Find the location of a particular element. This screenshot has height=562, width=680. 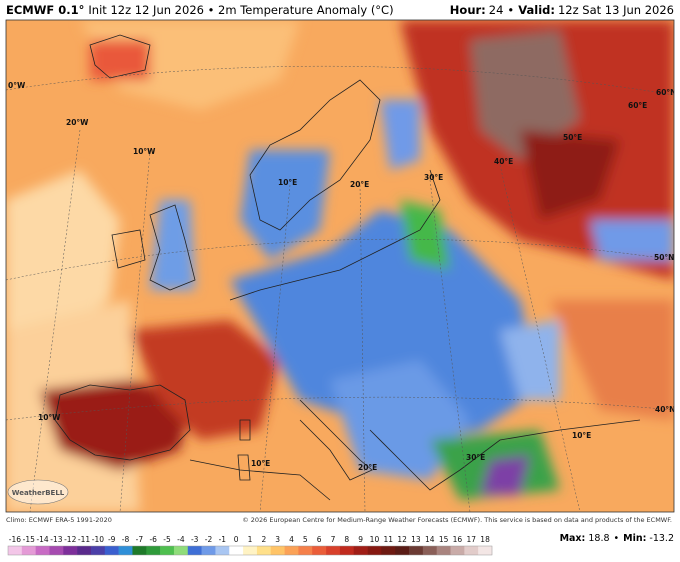

graticule-label: 10°W is located at coordinates (49, 417).